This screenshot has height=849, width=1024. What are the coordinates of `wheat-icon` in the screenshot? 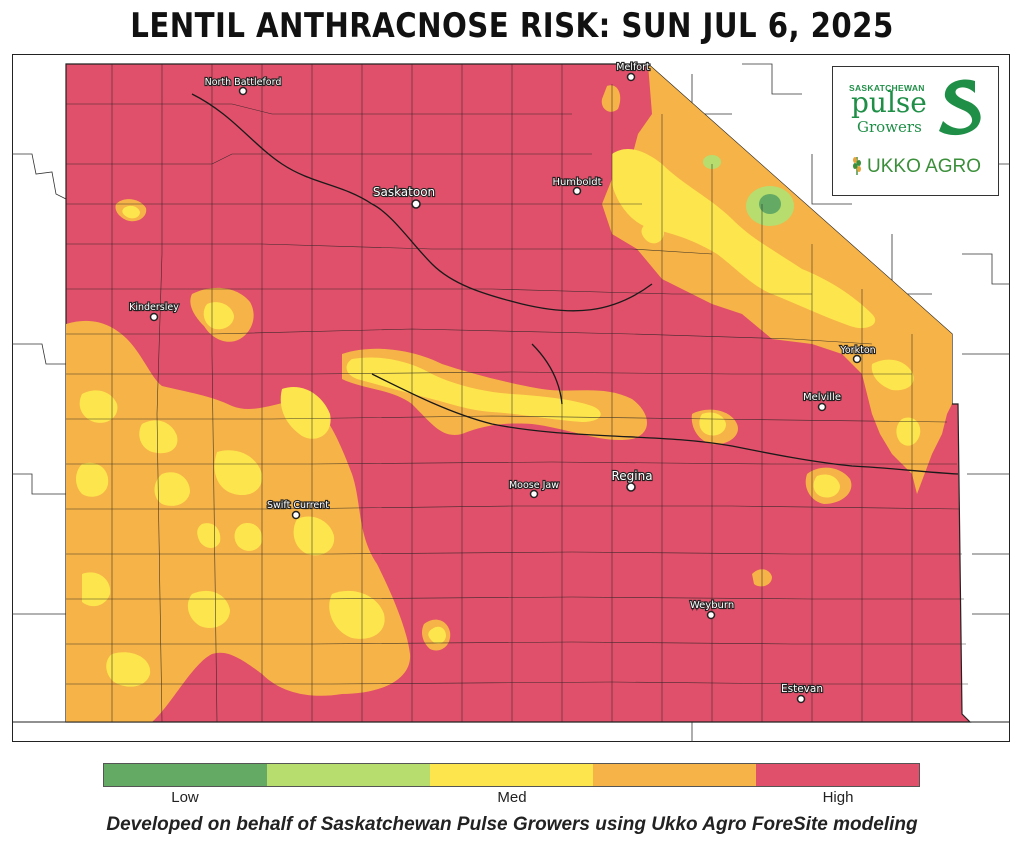 It's located at (857, 166).